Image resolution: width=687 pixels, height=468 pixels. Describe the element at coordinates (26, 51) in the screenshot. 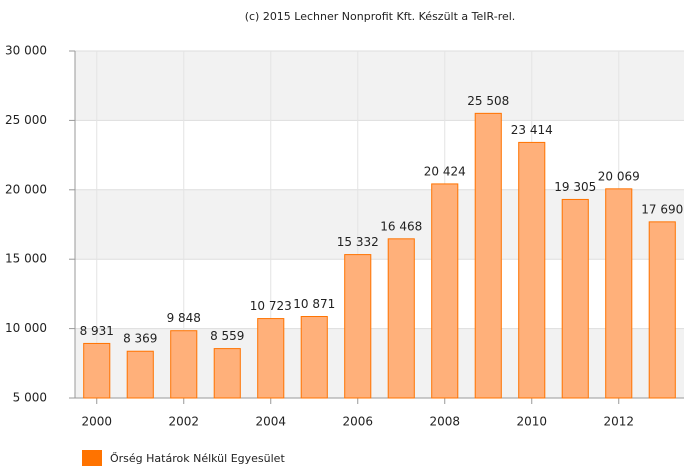

I see `y-tick-label: 30 000` at that location.